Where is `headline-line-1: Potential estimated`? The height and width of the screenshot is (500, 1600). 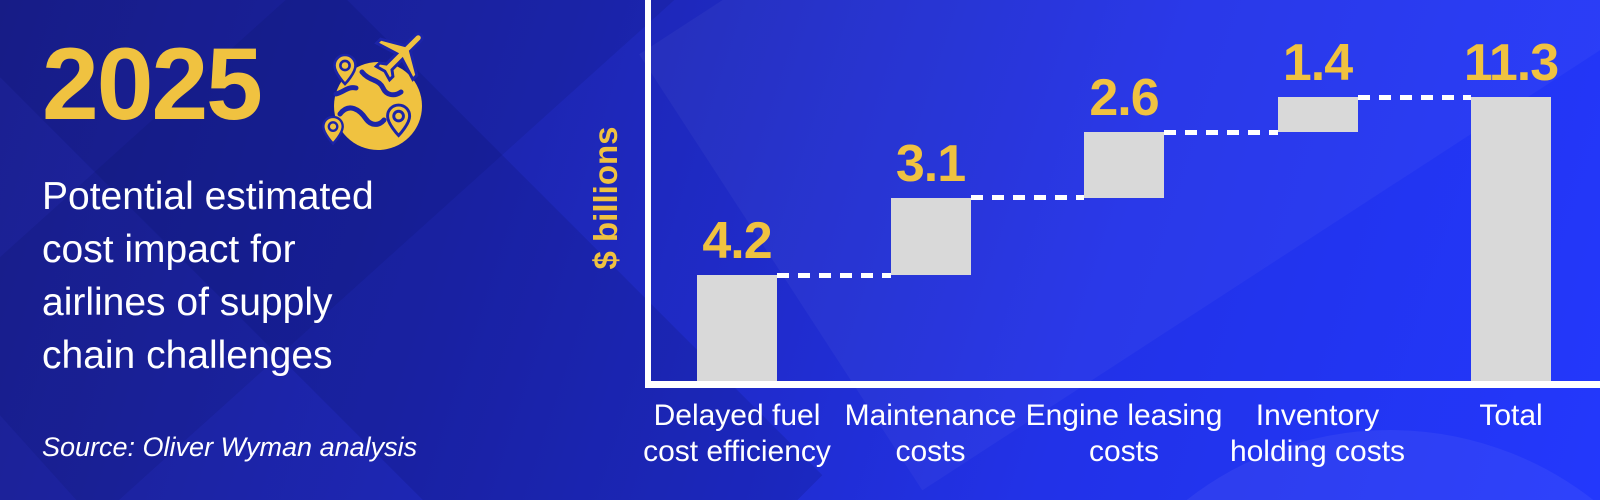 headline-line-1: Potential estimated is located at coordinates (208, 196).